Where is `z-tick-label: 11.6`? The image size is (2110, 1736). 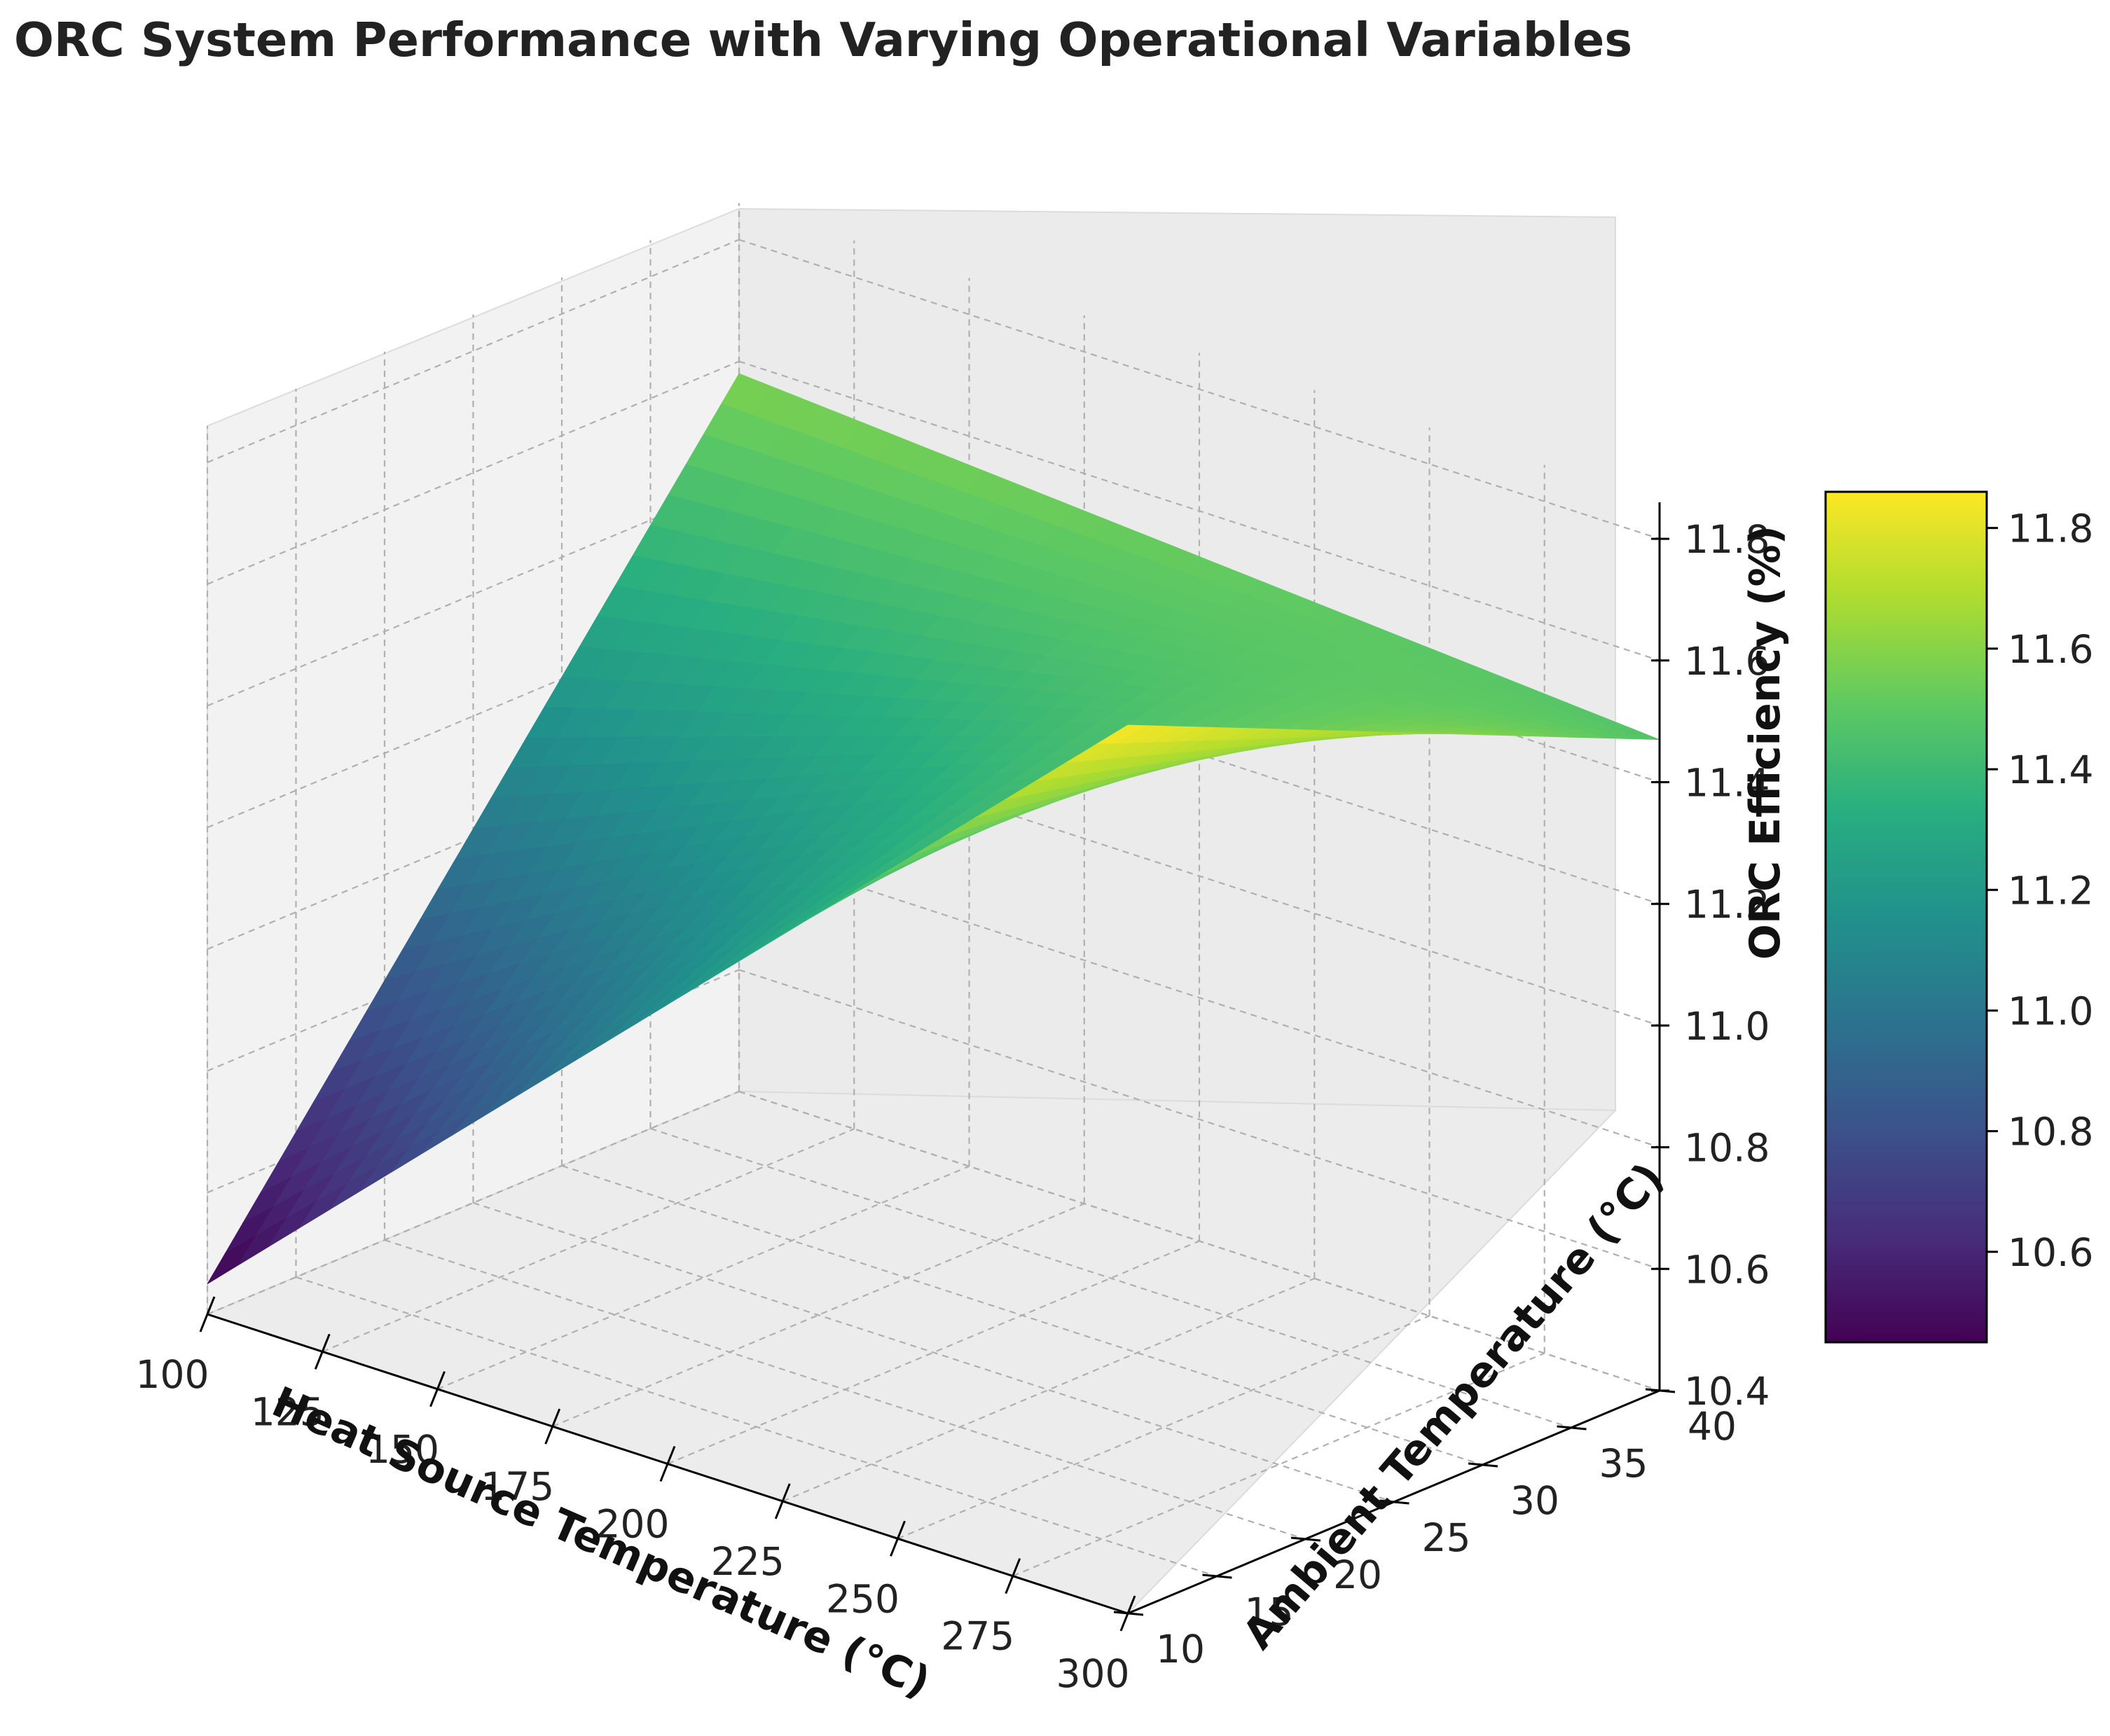 z-tick-label: 11.6 is located at coordinates (1727, 661).